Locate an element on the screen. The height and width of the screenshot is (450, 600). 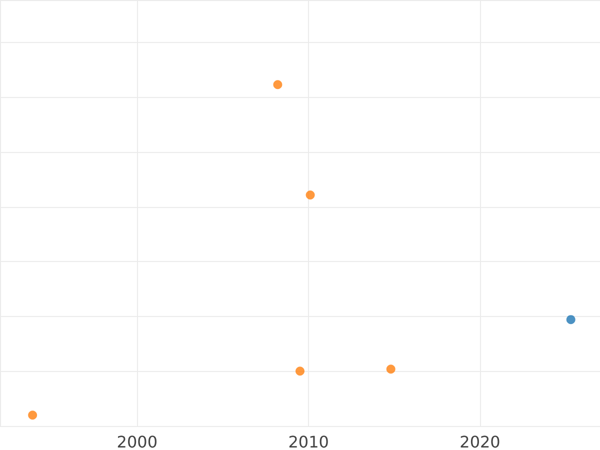
x-tick-label: 2000 is located at coordinates (137, 441).